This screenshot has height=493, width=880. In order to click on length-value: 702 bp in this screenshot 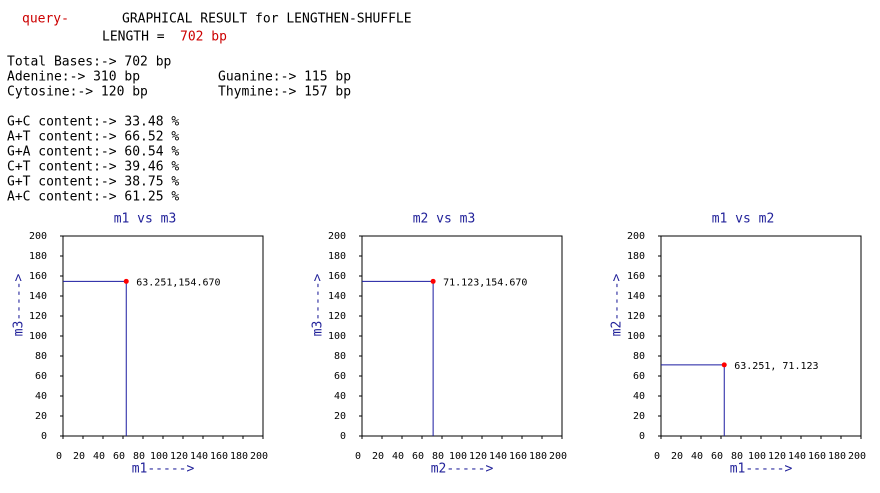, I will do `click(203, 37)`.